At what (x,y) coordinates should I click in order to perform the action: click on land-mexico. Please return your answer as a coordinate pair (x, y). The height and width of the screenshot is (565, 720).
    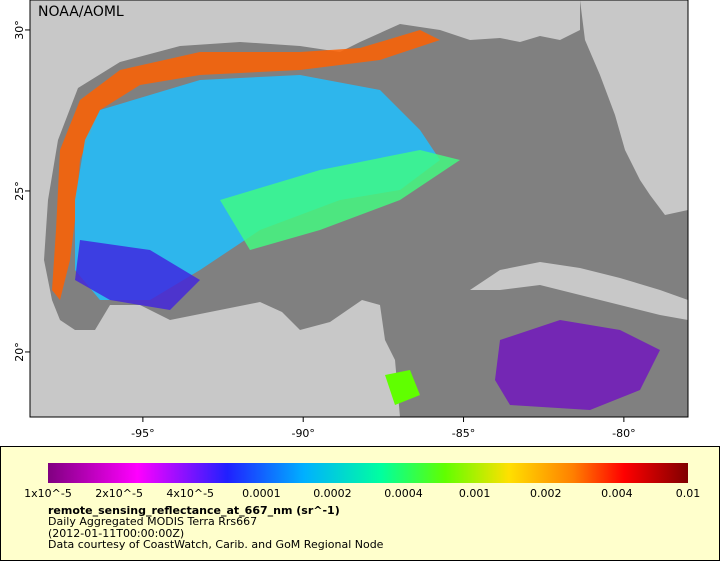
    Looking at the image, I should click on (215, 358).